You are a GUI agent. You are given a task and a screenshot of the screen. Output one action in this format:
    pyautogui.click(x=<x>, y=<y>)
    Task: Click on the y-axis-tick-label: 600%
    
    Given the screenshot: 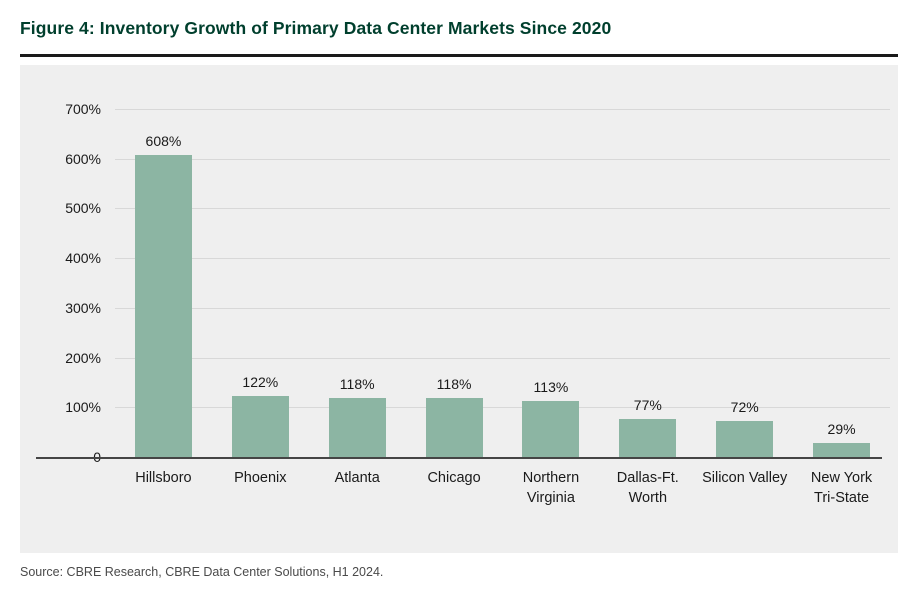 What is the action you would take?
    pyautogui.click(x=83, y=158)
    